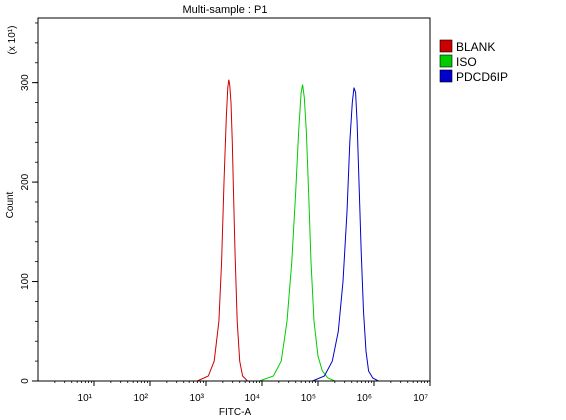 Image resolution: width=566 pixels, height=420 pixels. What do you see at coordinates (466, 62) in the screenshot?
I see `legend-label: ISO` at bounding box center [466, 62].